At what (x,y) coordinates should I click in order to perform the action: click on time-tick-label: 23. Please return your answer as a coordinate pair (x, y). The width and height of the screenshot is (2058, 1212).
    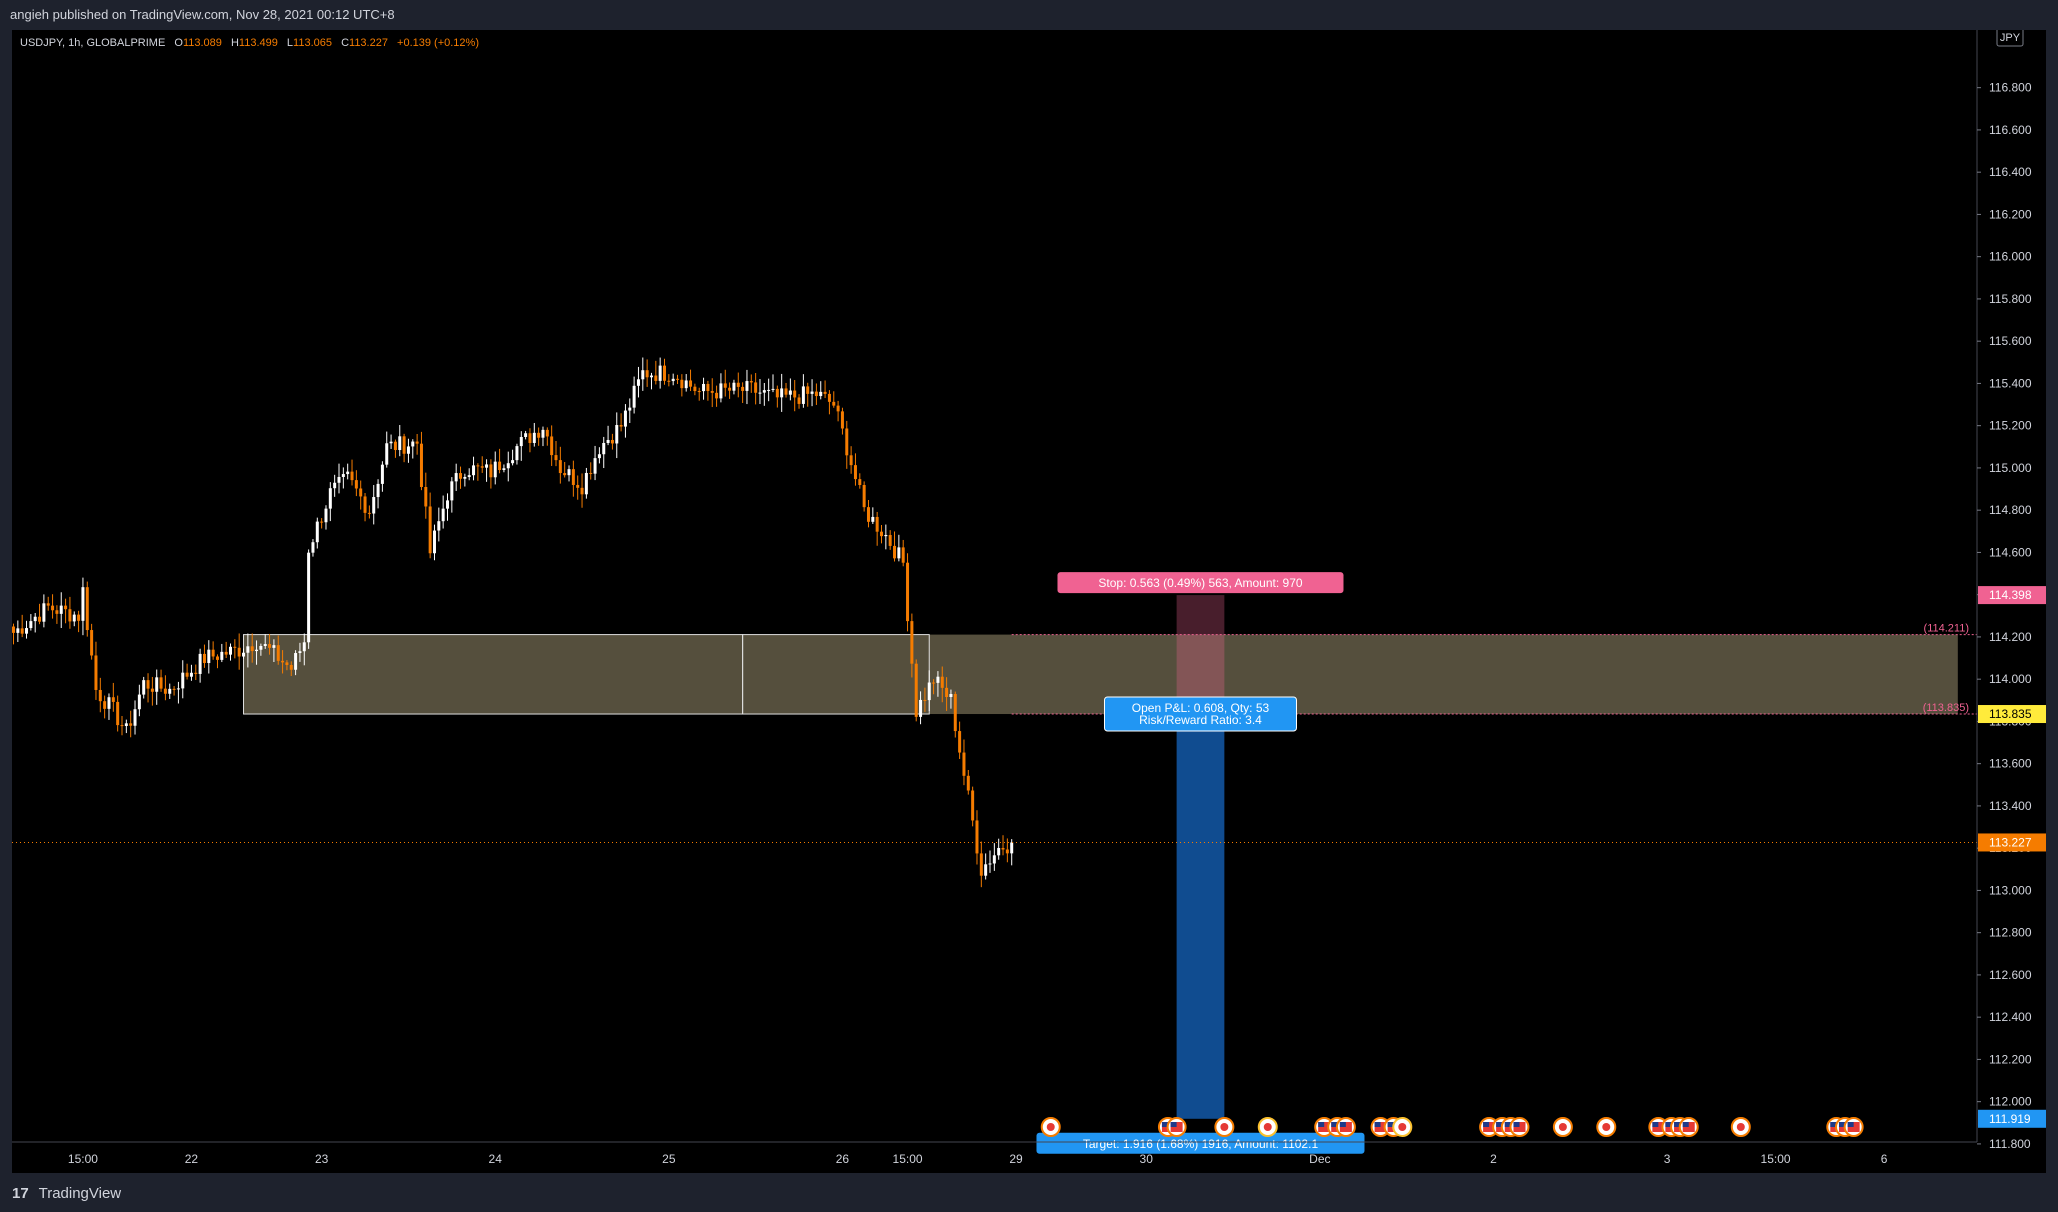
    Looking at the image, I should click on (322, 1159).